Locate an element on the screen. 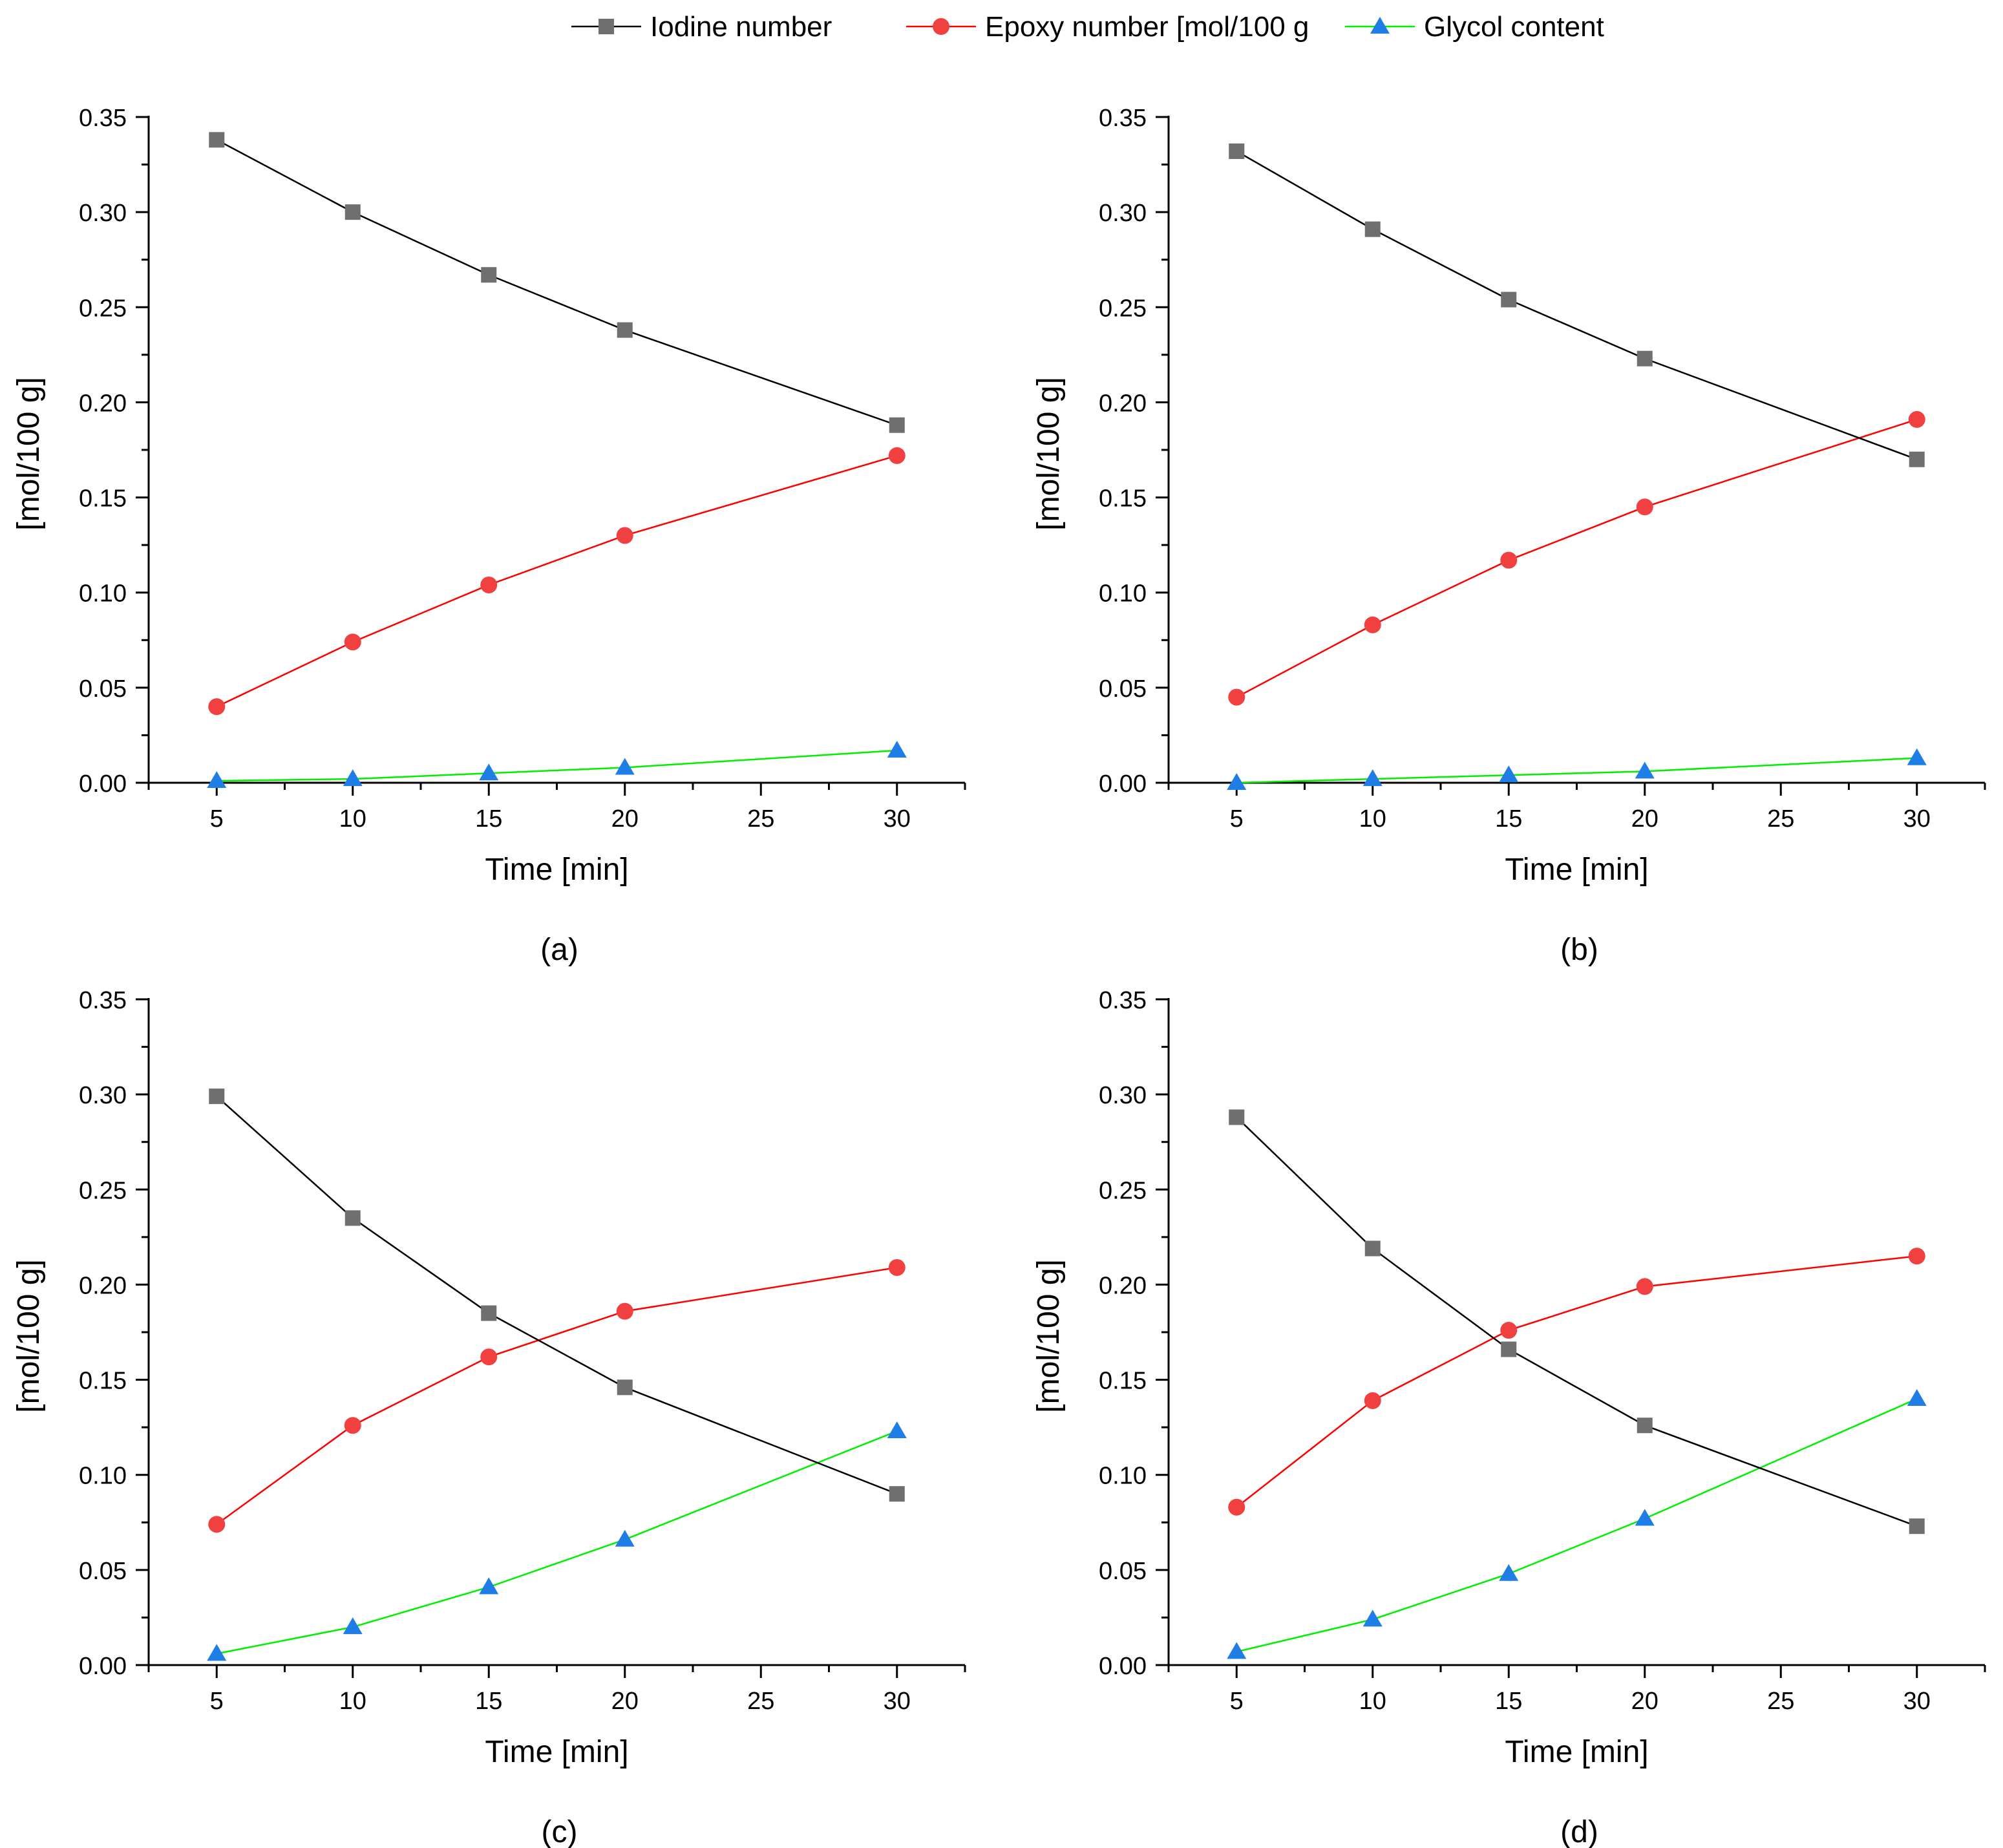 The width and height of the screenshot is (2003, 1848). legend-marker-epoxy is located at coordinates (941, 26).